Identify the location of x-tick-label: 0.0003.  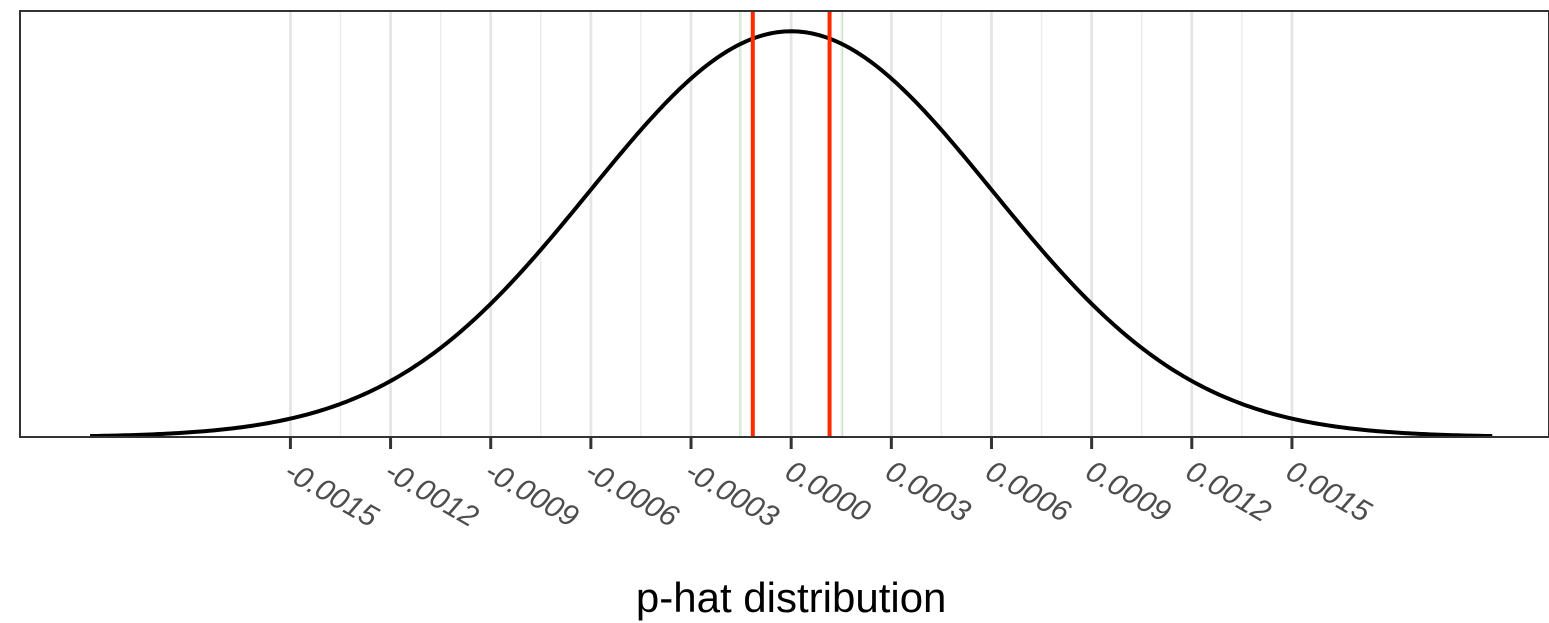
(928, 491).